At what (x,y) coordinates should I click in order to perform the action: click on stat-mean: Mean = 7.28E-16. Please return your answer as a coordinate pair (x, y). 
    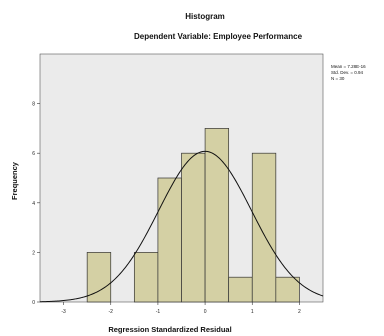
    Looking at the image, I should click on (348, 66).